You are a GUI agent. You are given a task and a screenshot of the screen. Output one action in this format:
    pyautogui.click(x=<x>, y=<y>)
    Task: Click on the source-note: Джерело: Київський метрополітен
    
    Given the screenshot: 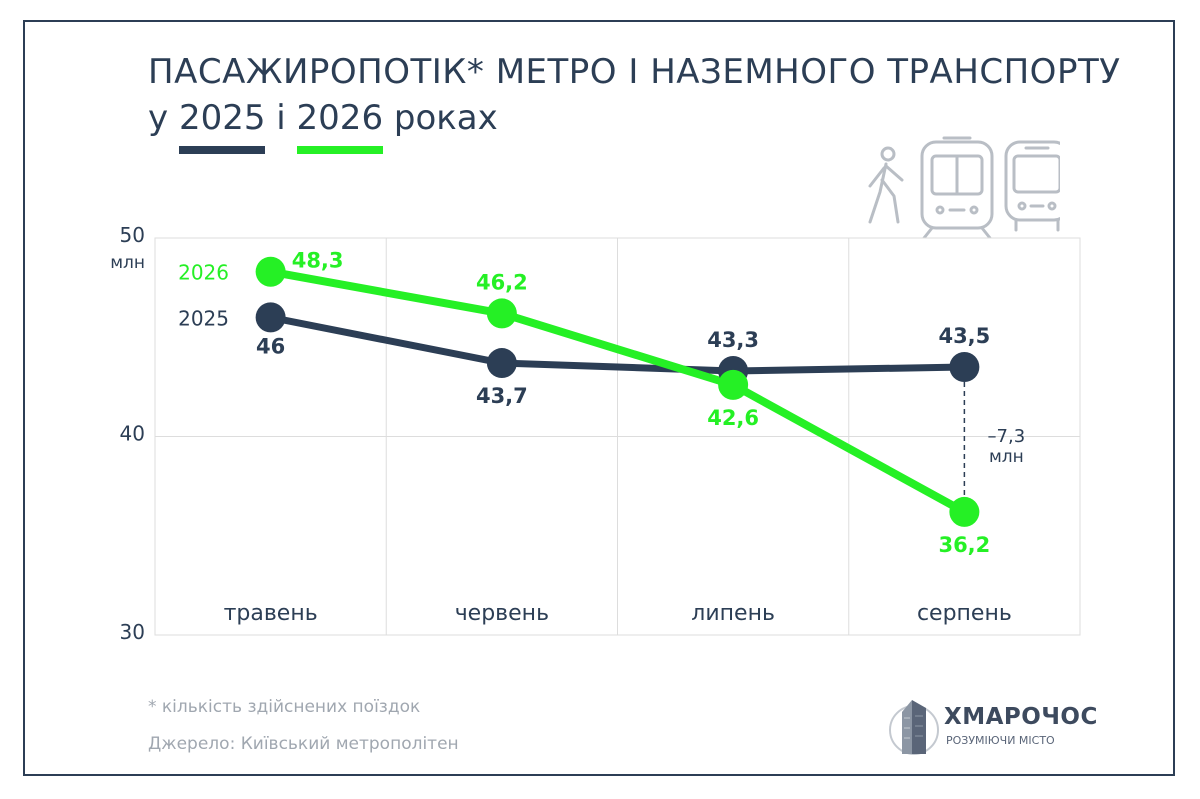 What is the action you would take?
    pyautogui.click(x=303, y=744)
    